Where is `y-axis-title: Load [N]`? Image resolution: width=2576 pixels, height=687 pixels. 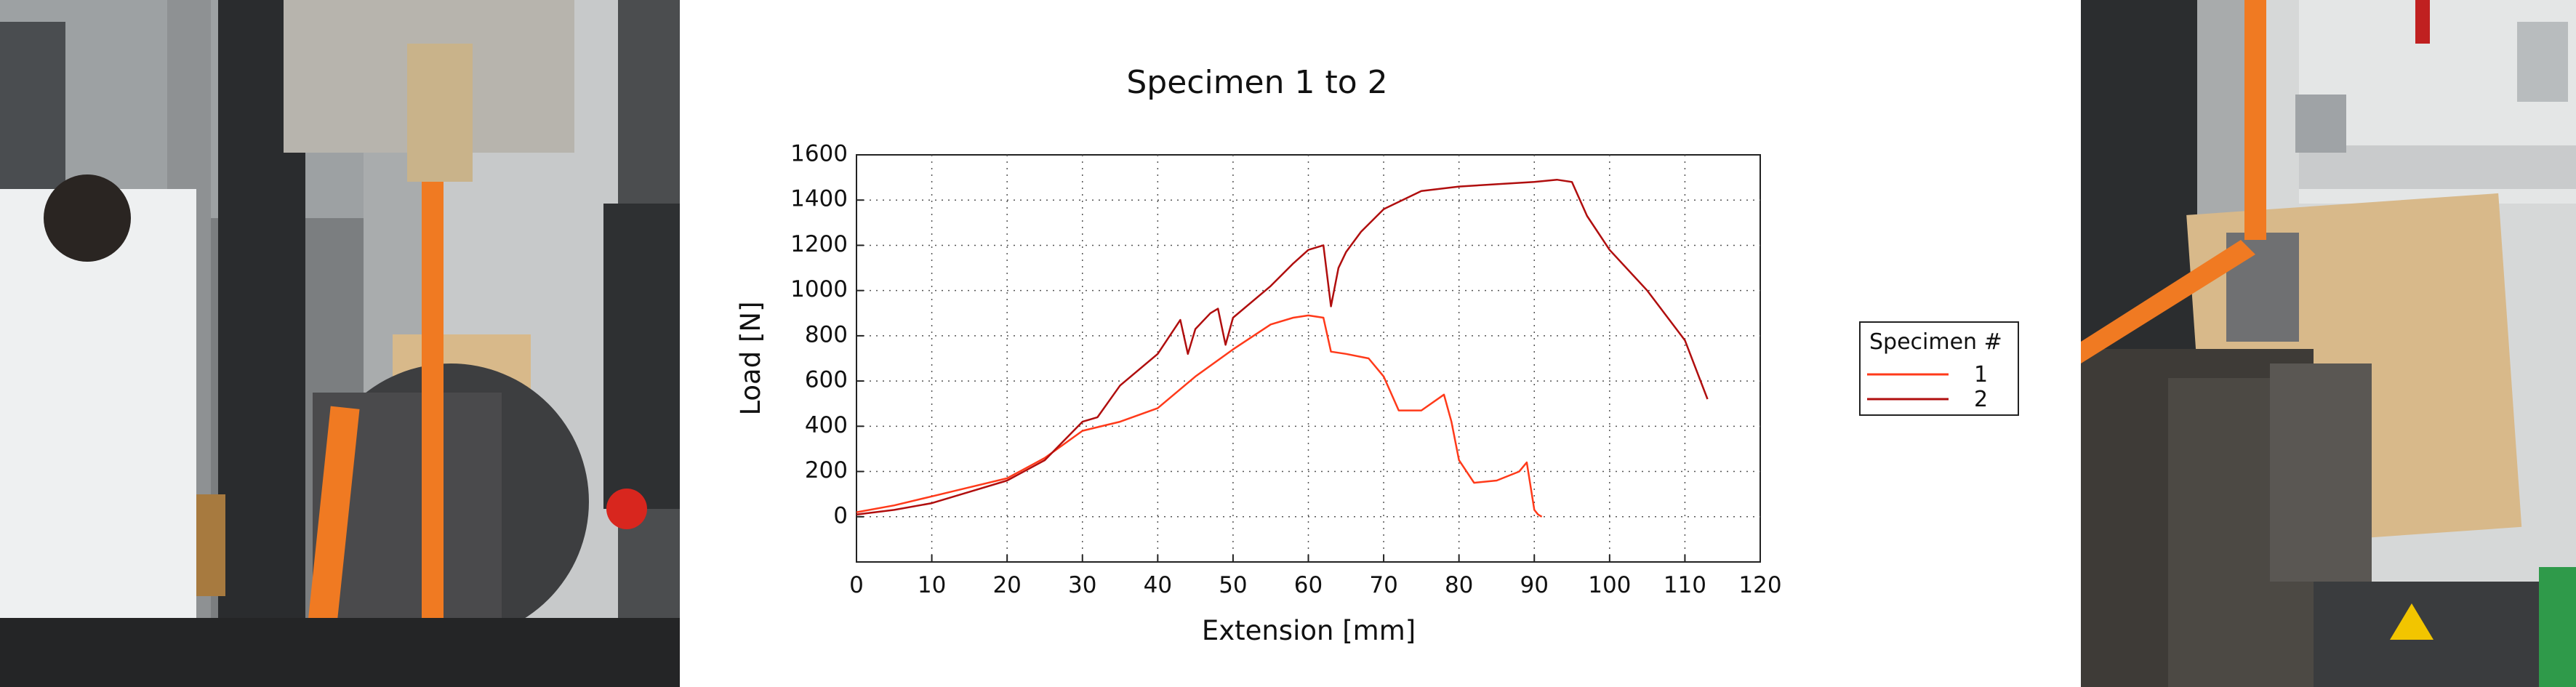 y-axis-title: Load [N] is located at coordinates (751, 358).